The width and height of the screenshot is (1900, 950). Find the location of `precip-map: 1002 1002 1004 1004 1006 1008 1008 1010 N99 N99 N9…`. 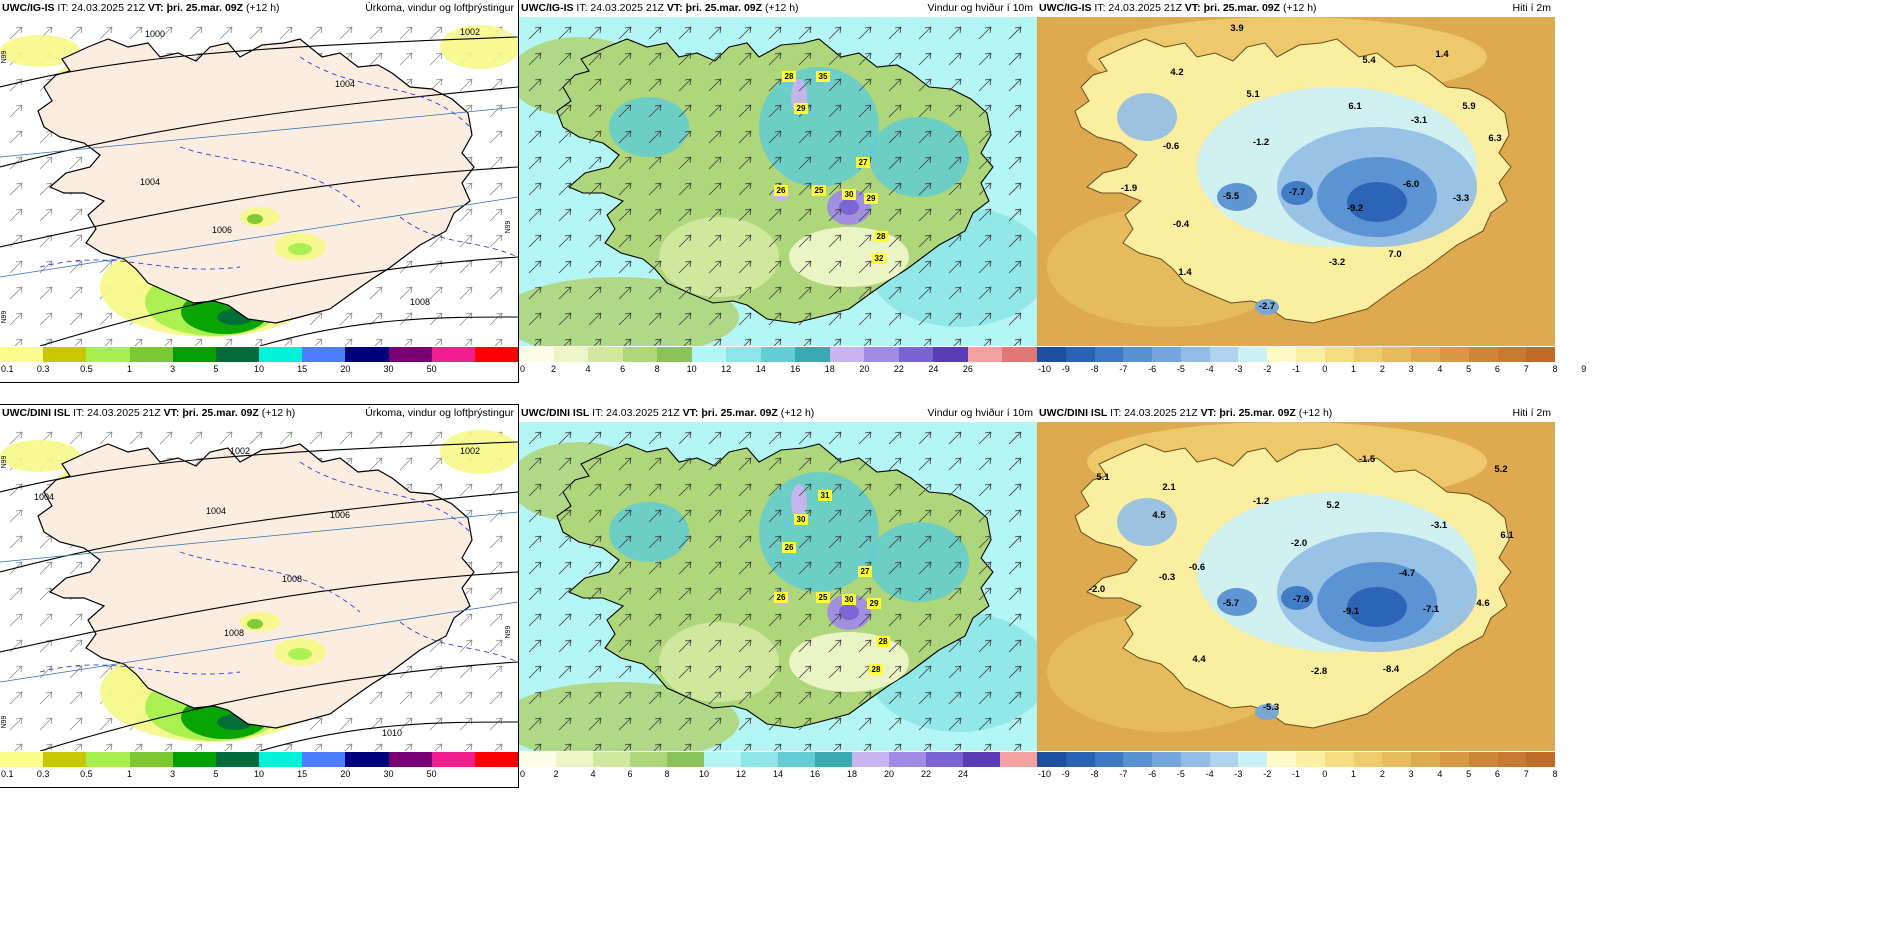

precip-map: 1002 1002 1004 1004 1006 1008 1008 1010 N99 N99 N9… is located at coordinates (259, 586).